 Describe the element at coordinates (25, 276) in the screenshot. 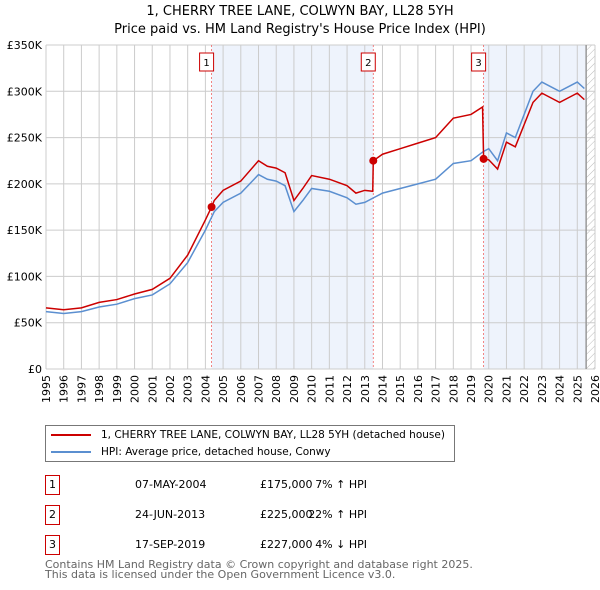

I see `y-tick-label: £100K` at that location.